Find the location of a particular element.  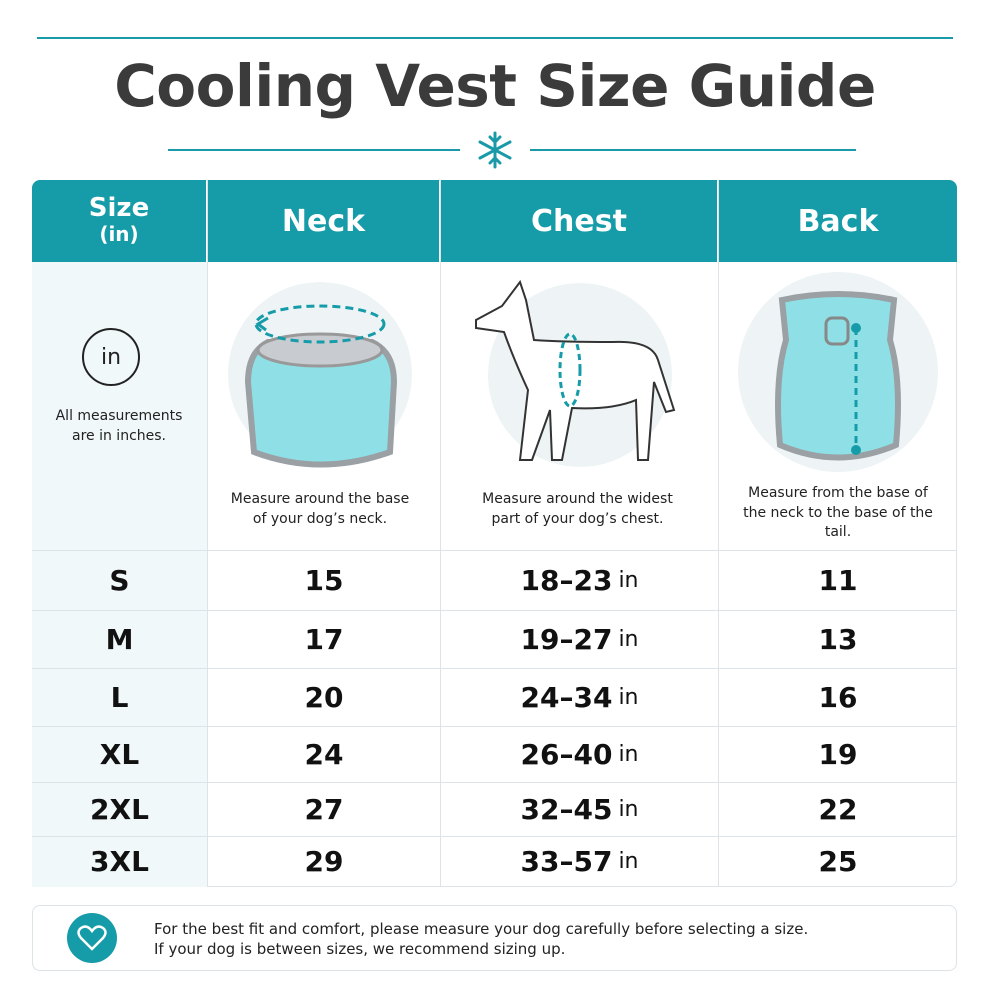

chest-range: 26–40 is located at coordinates (566, 754).